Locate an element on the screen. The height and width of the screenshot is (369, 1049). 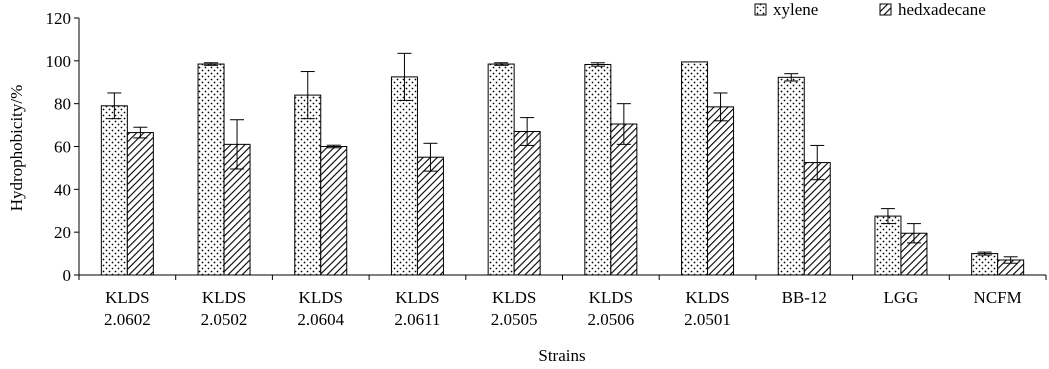
legend-label: hedxadecane is located at coordinates (942, 9).